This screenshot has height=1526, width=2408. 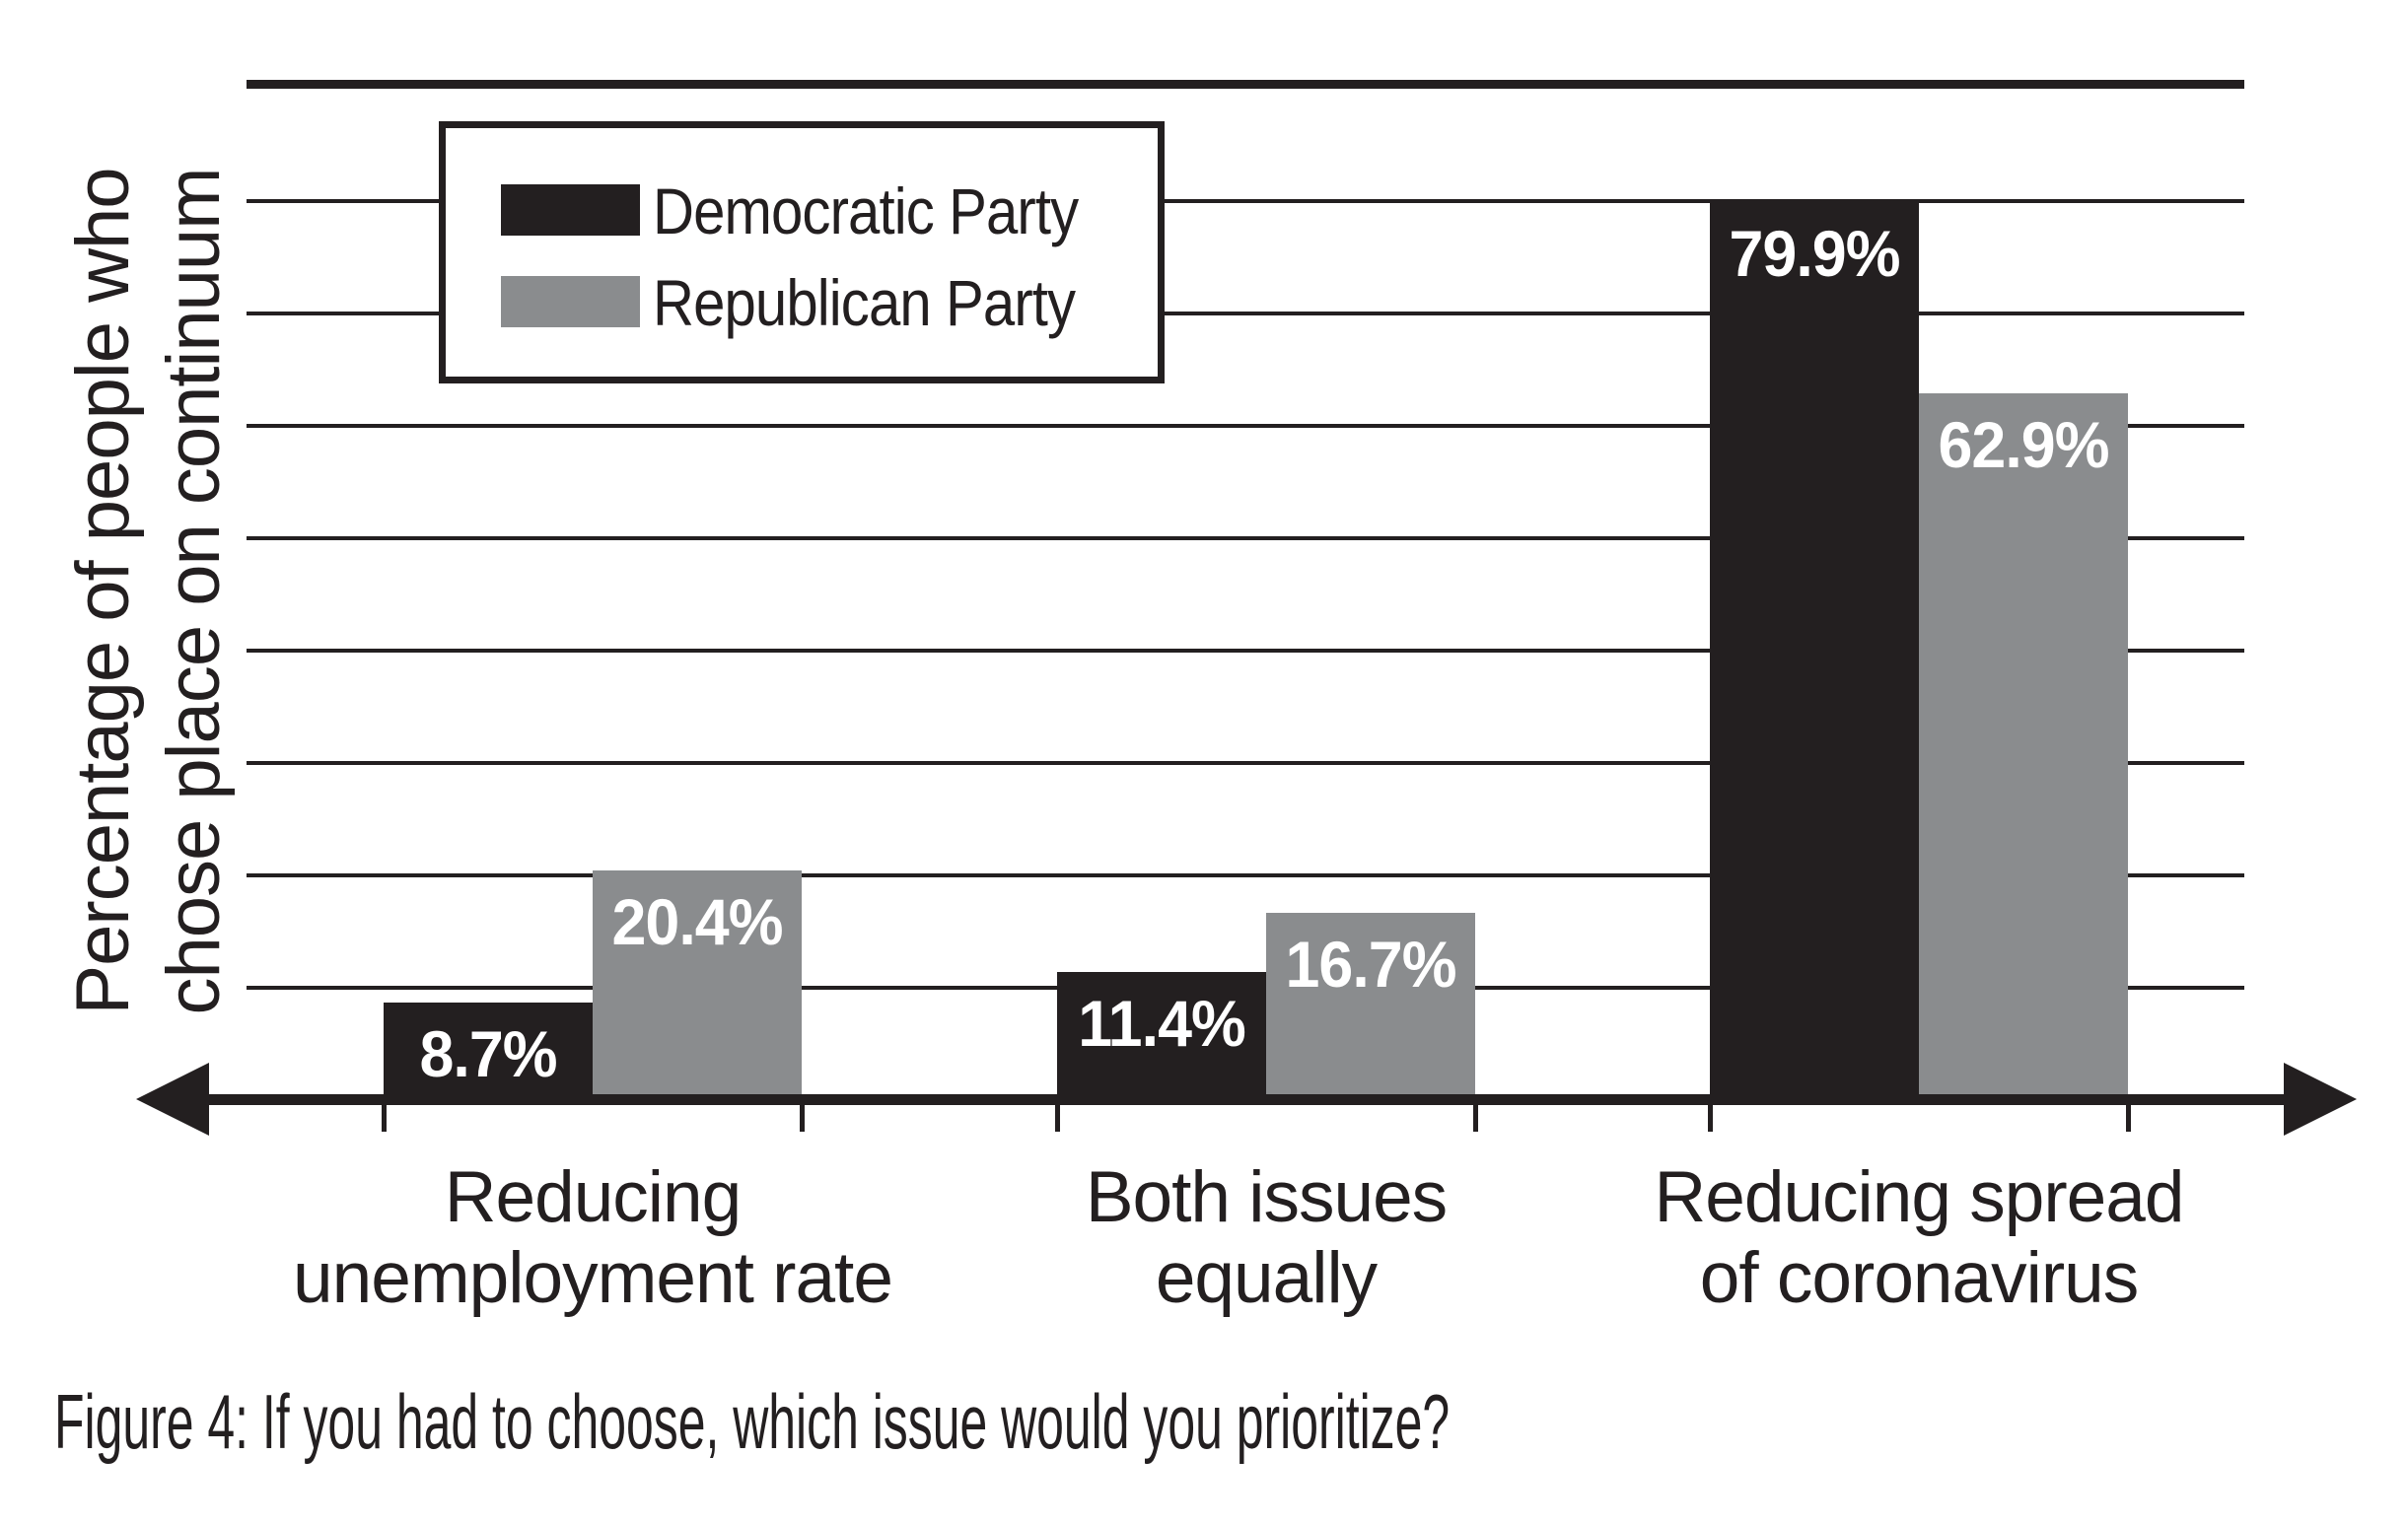 I want to click on bar-value-label: 79.9%, so click(x=1814, y=254).